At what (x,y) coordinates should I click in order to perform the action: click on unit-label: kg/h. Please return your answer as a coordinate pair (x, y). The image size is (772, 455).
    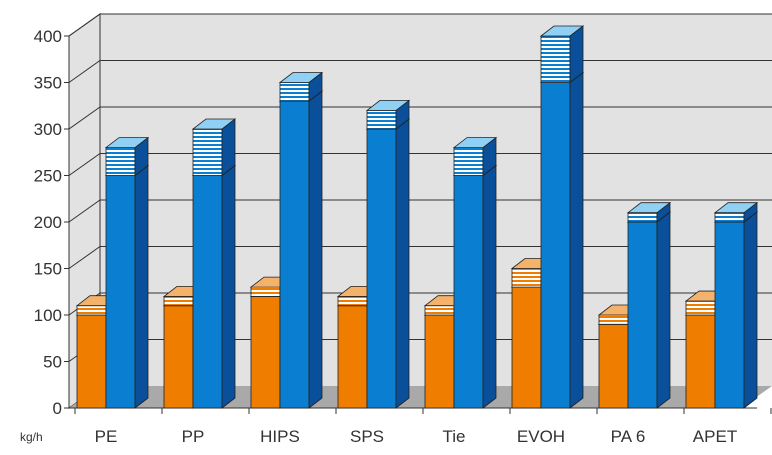
    Looking at the image, I should click on (31, 437).